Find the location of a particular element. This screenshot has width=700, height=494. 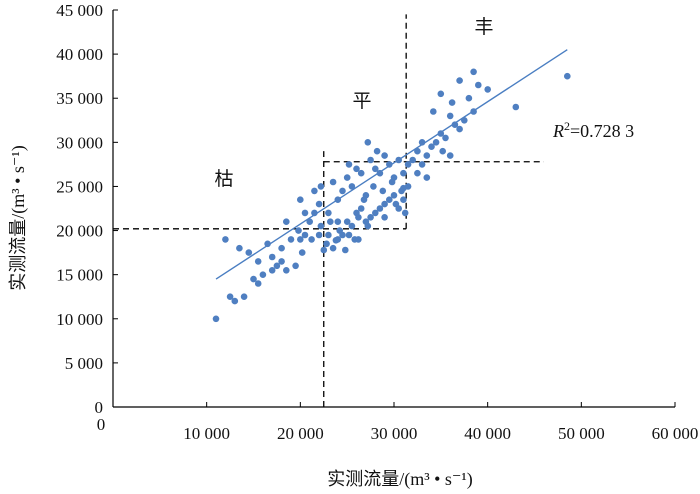

y-tick-label: 15 000 is located at coordinates (79, 275).